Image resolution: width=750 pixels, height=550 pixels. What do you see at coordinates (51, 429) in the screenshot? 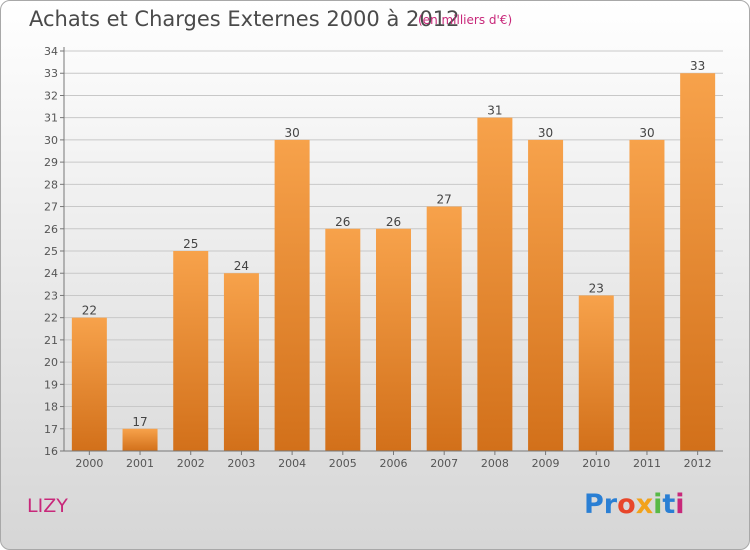
I see `y-tick-label: 17` at bounding box center [51, 429].